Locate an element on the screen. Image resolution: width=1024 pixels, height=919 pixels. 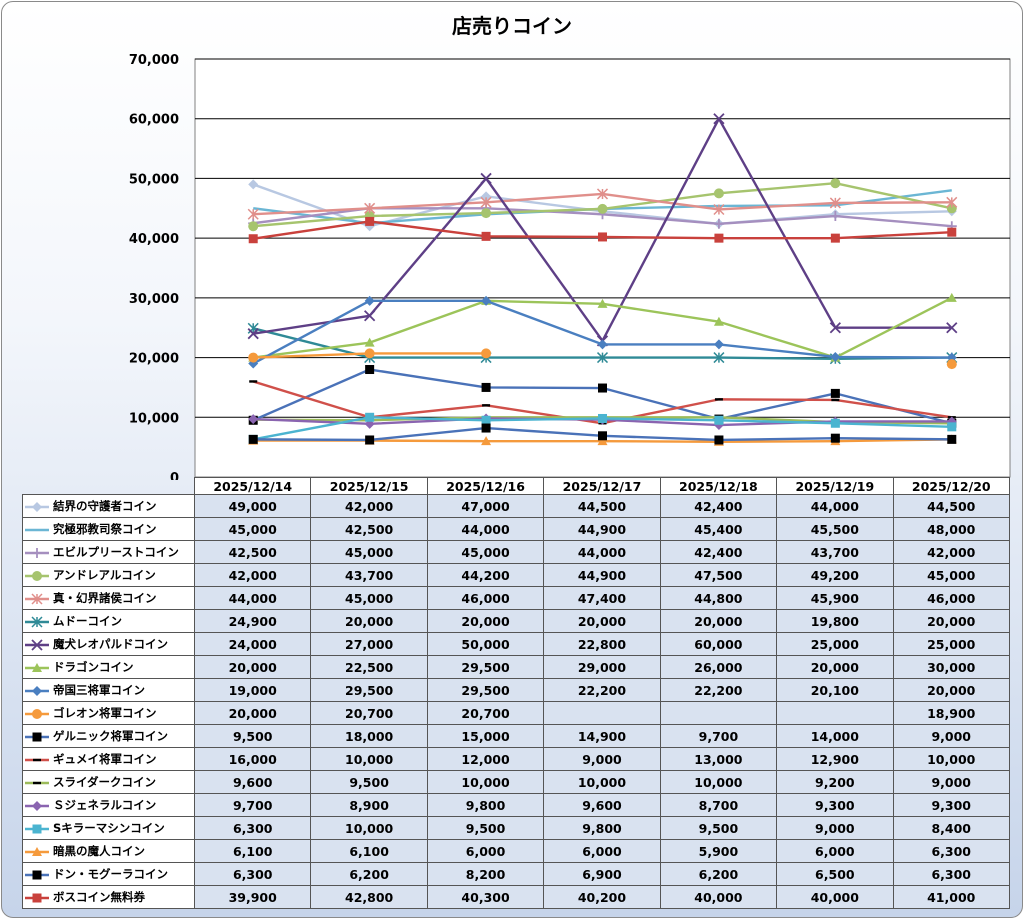
data-label: 14,000 is located at coordinates (835, 736).